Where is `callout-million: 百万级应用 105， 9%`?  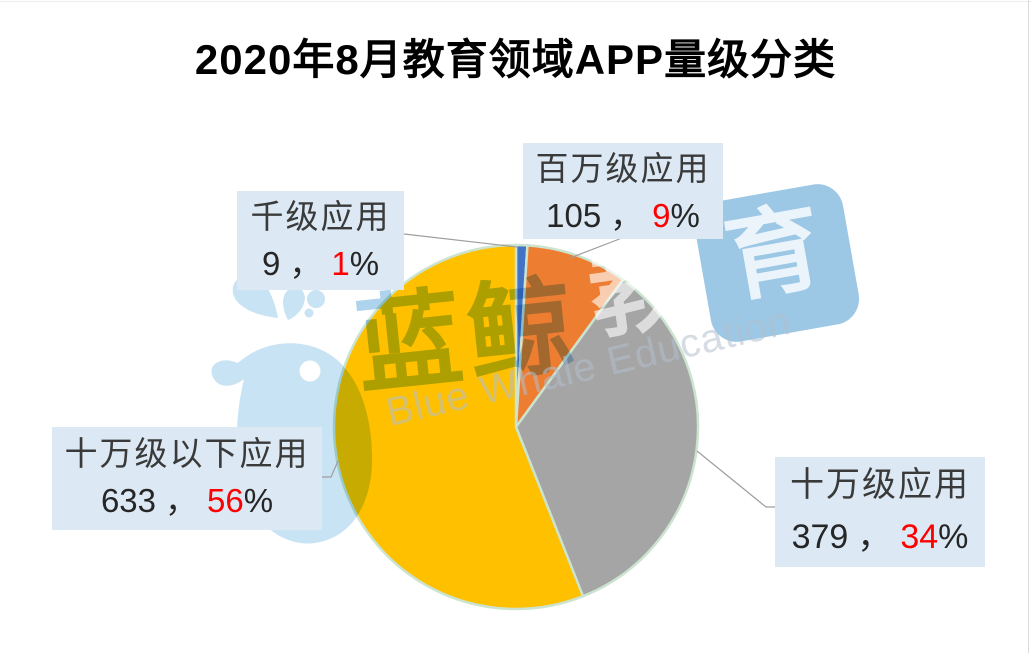
callout-million: 百万级应用 105， 9% is located at coordinates (623, 191).